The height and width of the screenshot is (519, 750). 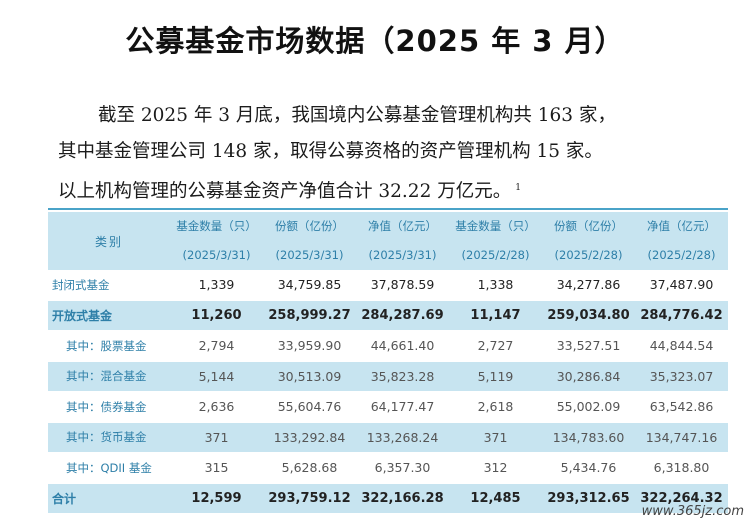 I want to click on table-cell: 6,318.80, so click(x=681, y=468).